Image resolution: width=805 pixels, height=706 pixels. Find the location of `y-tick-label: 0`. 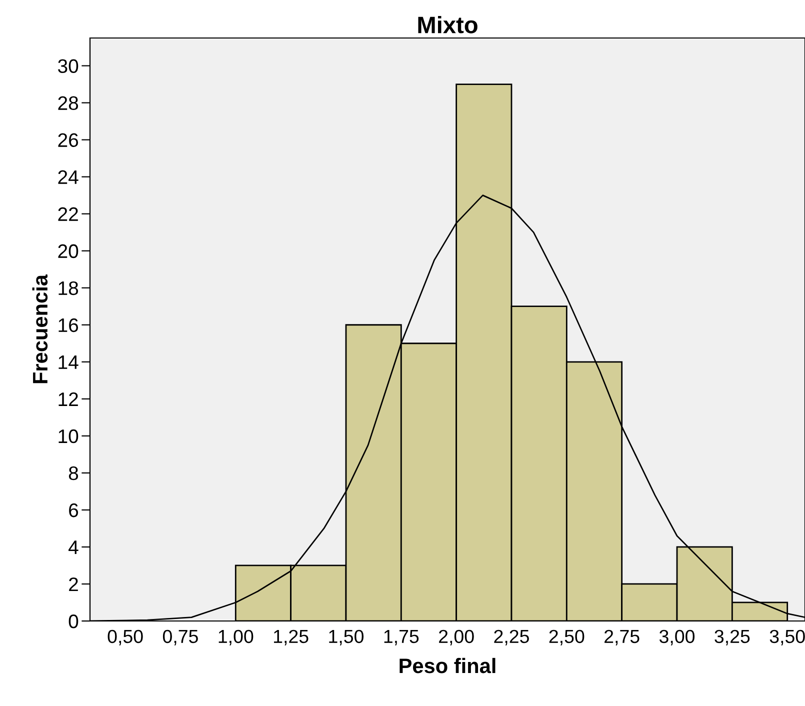

y-tick-label: 0 is located at coordinates (73, 621).